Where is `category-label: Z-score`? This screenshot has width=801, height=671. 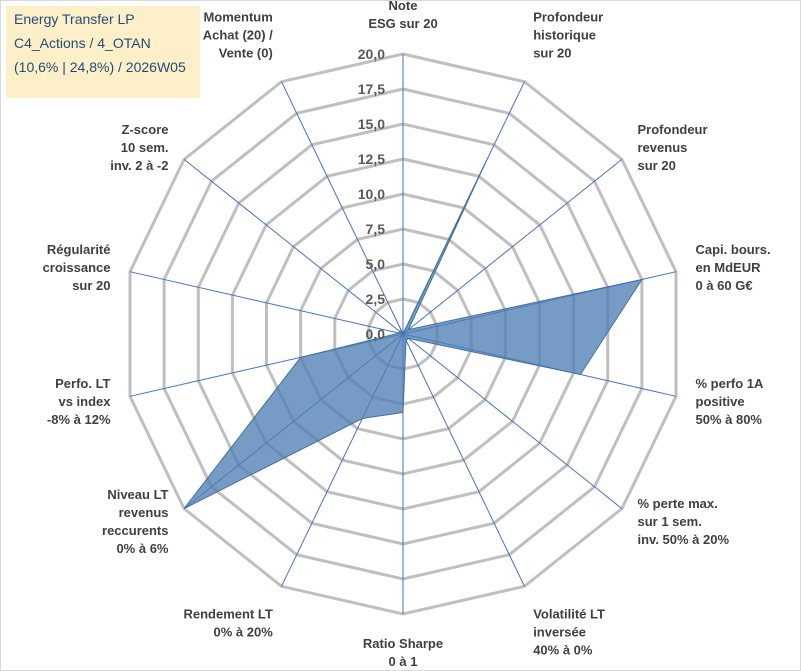 category-label: Z-score is located at coordinates (145, 129).